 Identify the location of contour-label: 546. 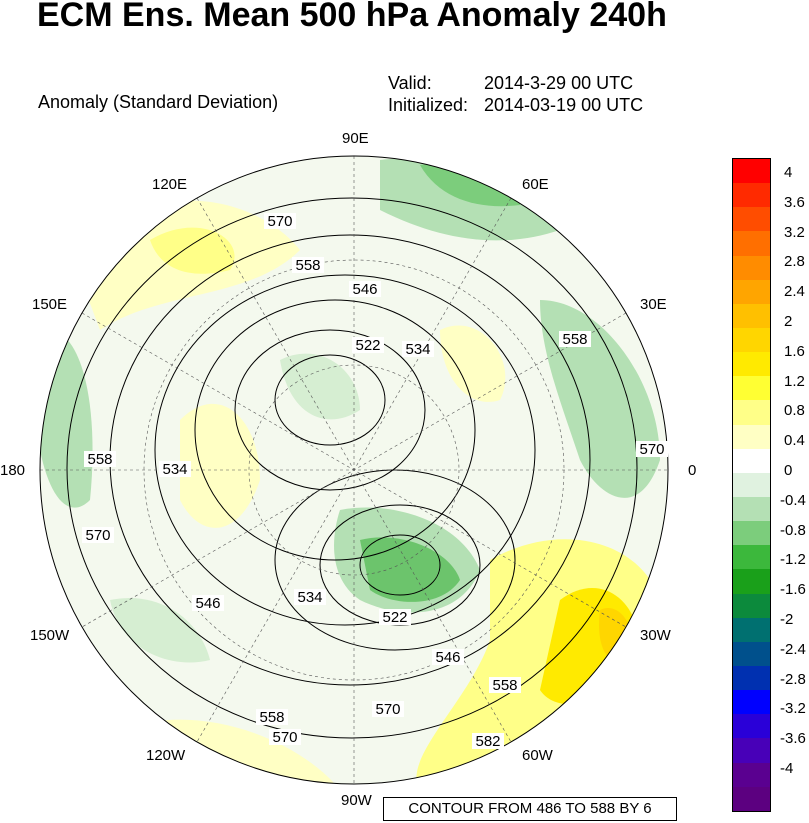
(448, 657).